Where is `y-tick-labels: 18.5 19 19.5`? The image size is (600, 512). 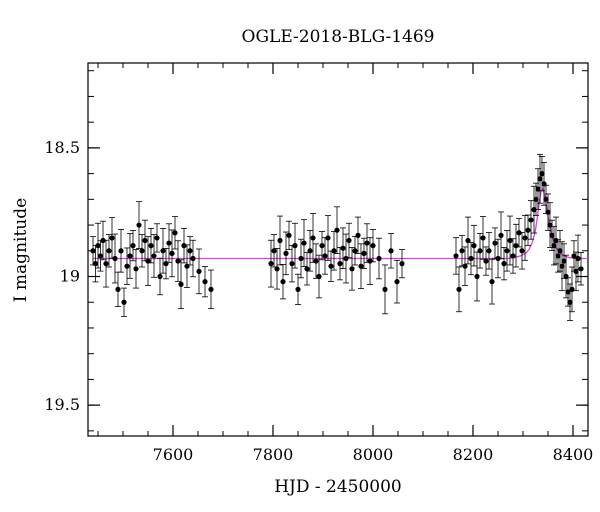 y-tick-labels: 18.5 19 19.5 is located at coordinates (62, 276).